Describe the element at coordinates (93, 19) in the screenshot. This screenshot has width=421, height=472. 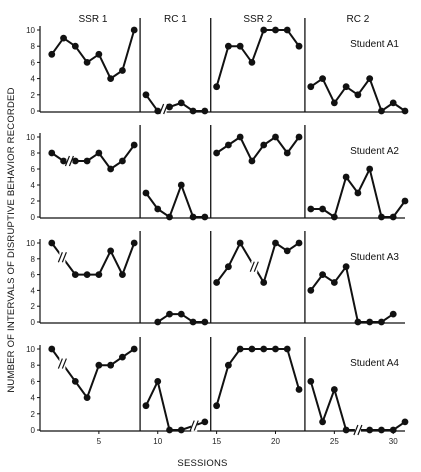
I see `phase-label: SSR 1` at that location.